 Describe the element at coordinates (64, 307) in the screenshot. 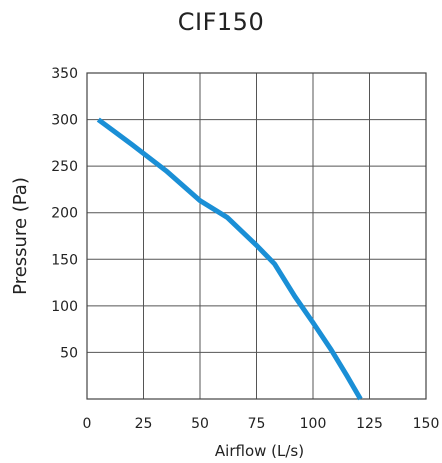

I see `y-tick-label: 100` at that location.